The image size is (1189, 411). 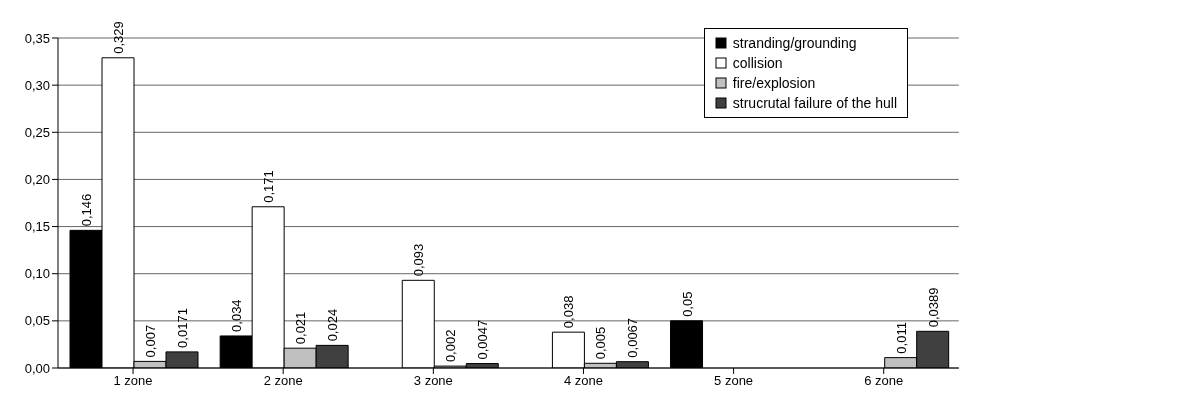 I want to click on data-label: 0,146, so click(x=87, y=210).